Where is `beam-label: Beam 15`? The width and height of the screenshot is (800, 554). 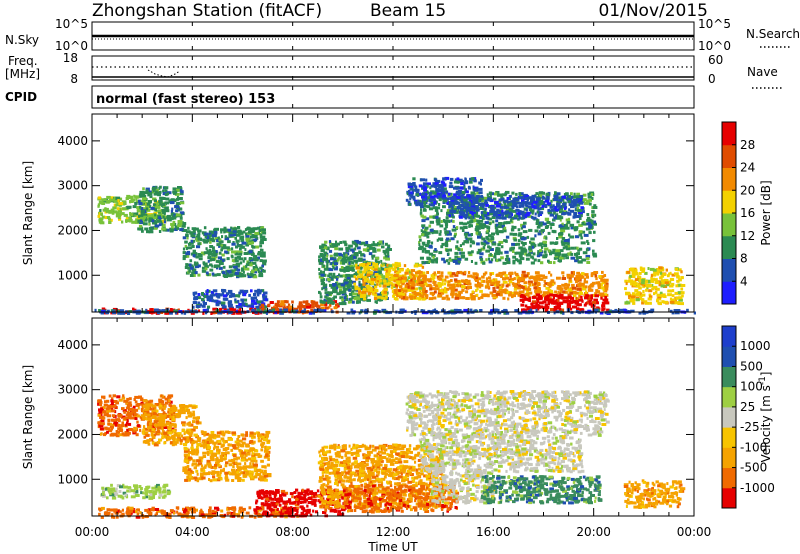
beam-label: Beam 15 is located at coordinates (408, 11).